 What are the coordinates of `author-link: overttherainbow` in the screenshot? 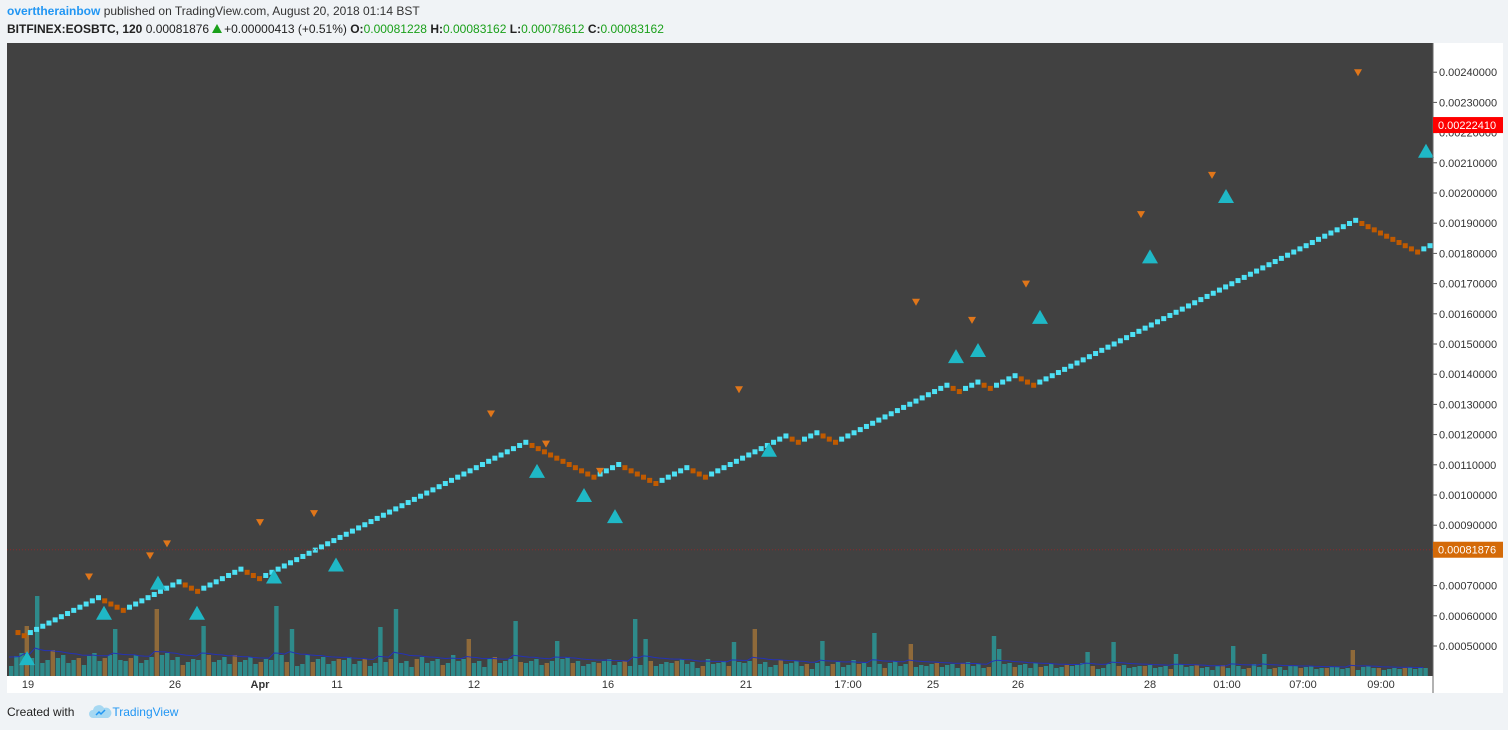 It's located at (54, 11).